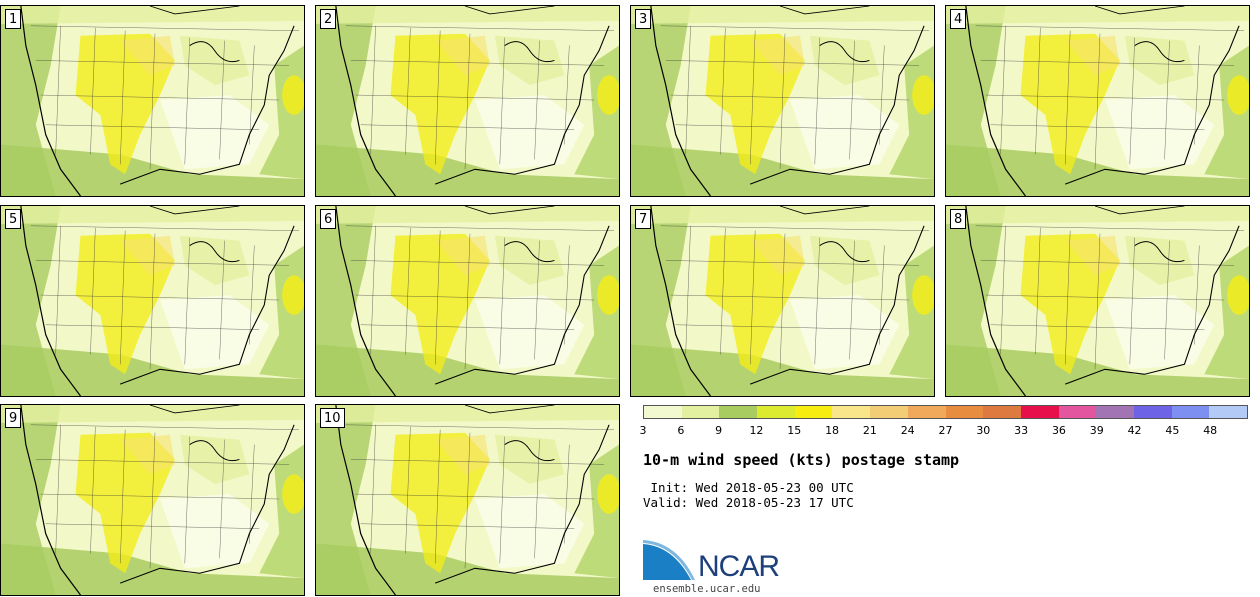  Describe the element at coordinates (782, 101) in the screenshot. I see `member-map-3: 3` at that location.